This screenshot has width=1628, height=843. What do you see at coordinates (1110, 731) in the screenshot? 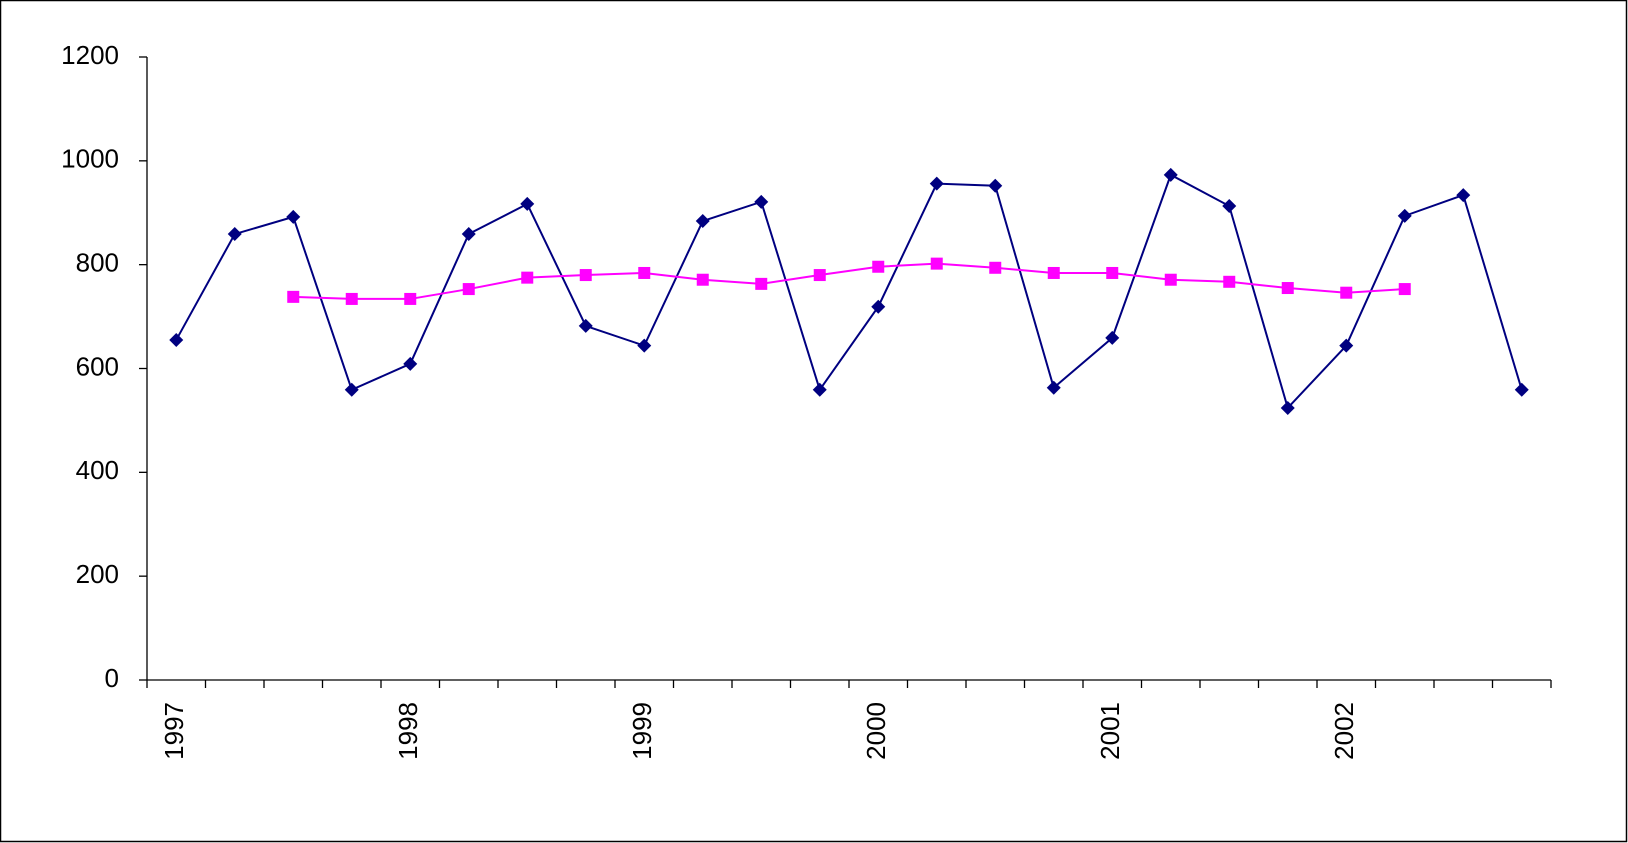
I see `x-tick-label: 2001` at bounding box center [1110, 731].